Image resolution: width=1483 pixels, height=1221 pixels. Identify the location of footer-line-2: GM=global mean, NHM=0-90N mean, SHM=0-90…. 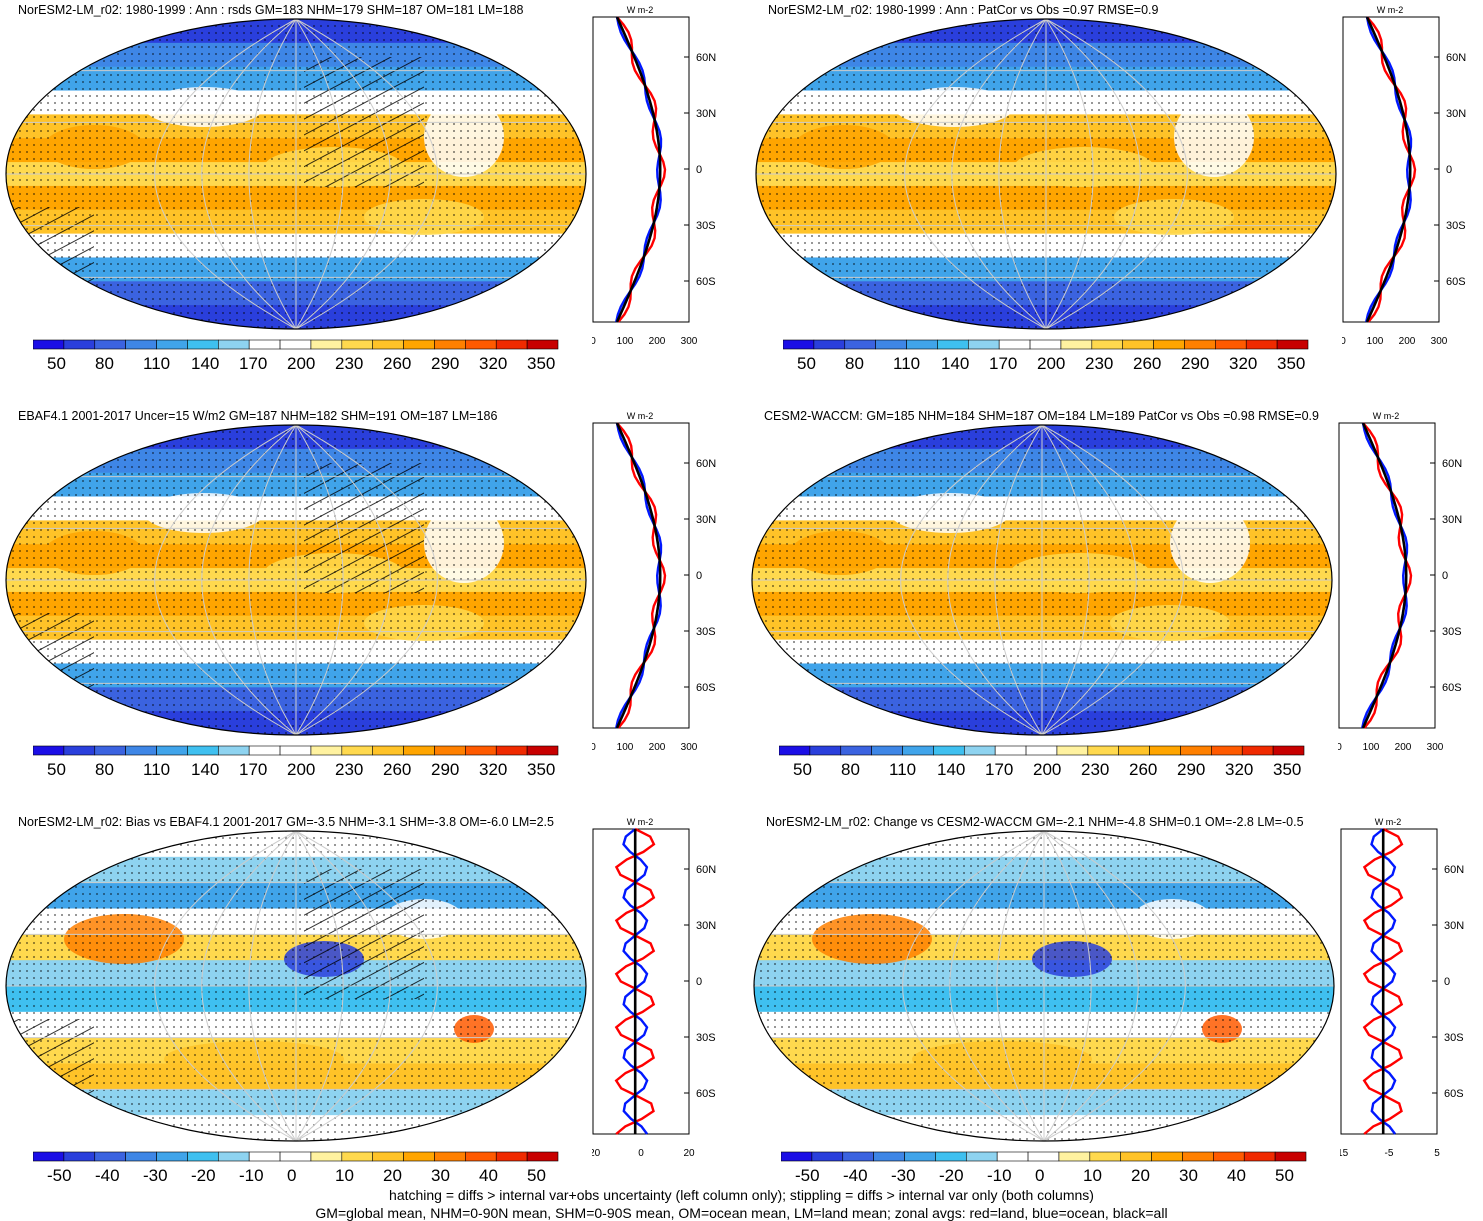
(741, 1213).